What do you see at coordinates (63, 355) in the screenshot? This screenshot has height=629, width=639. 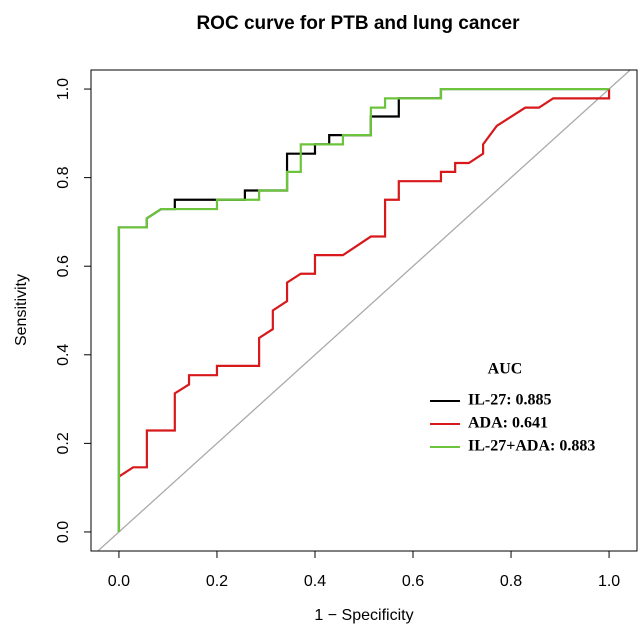 I see `y-tick-label: 0.4` at bounding box center [63, 355].